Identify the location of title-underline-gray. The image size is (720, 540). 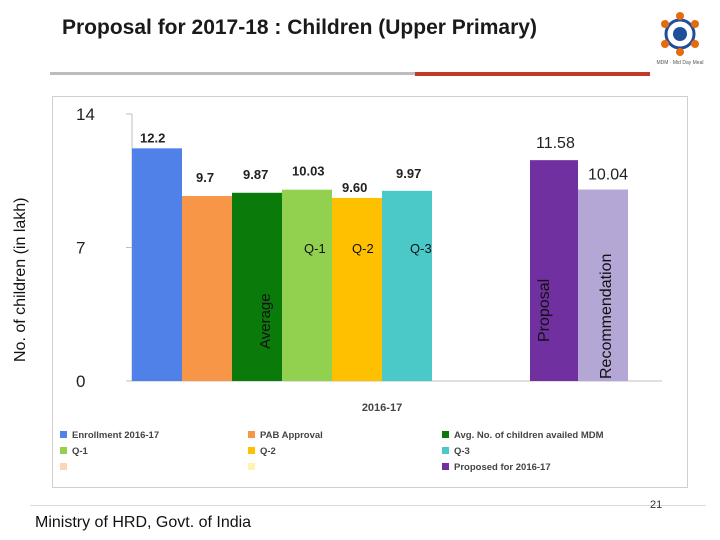
(232, 73).